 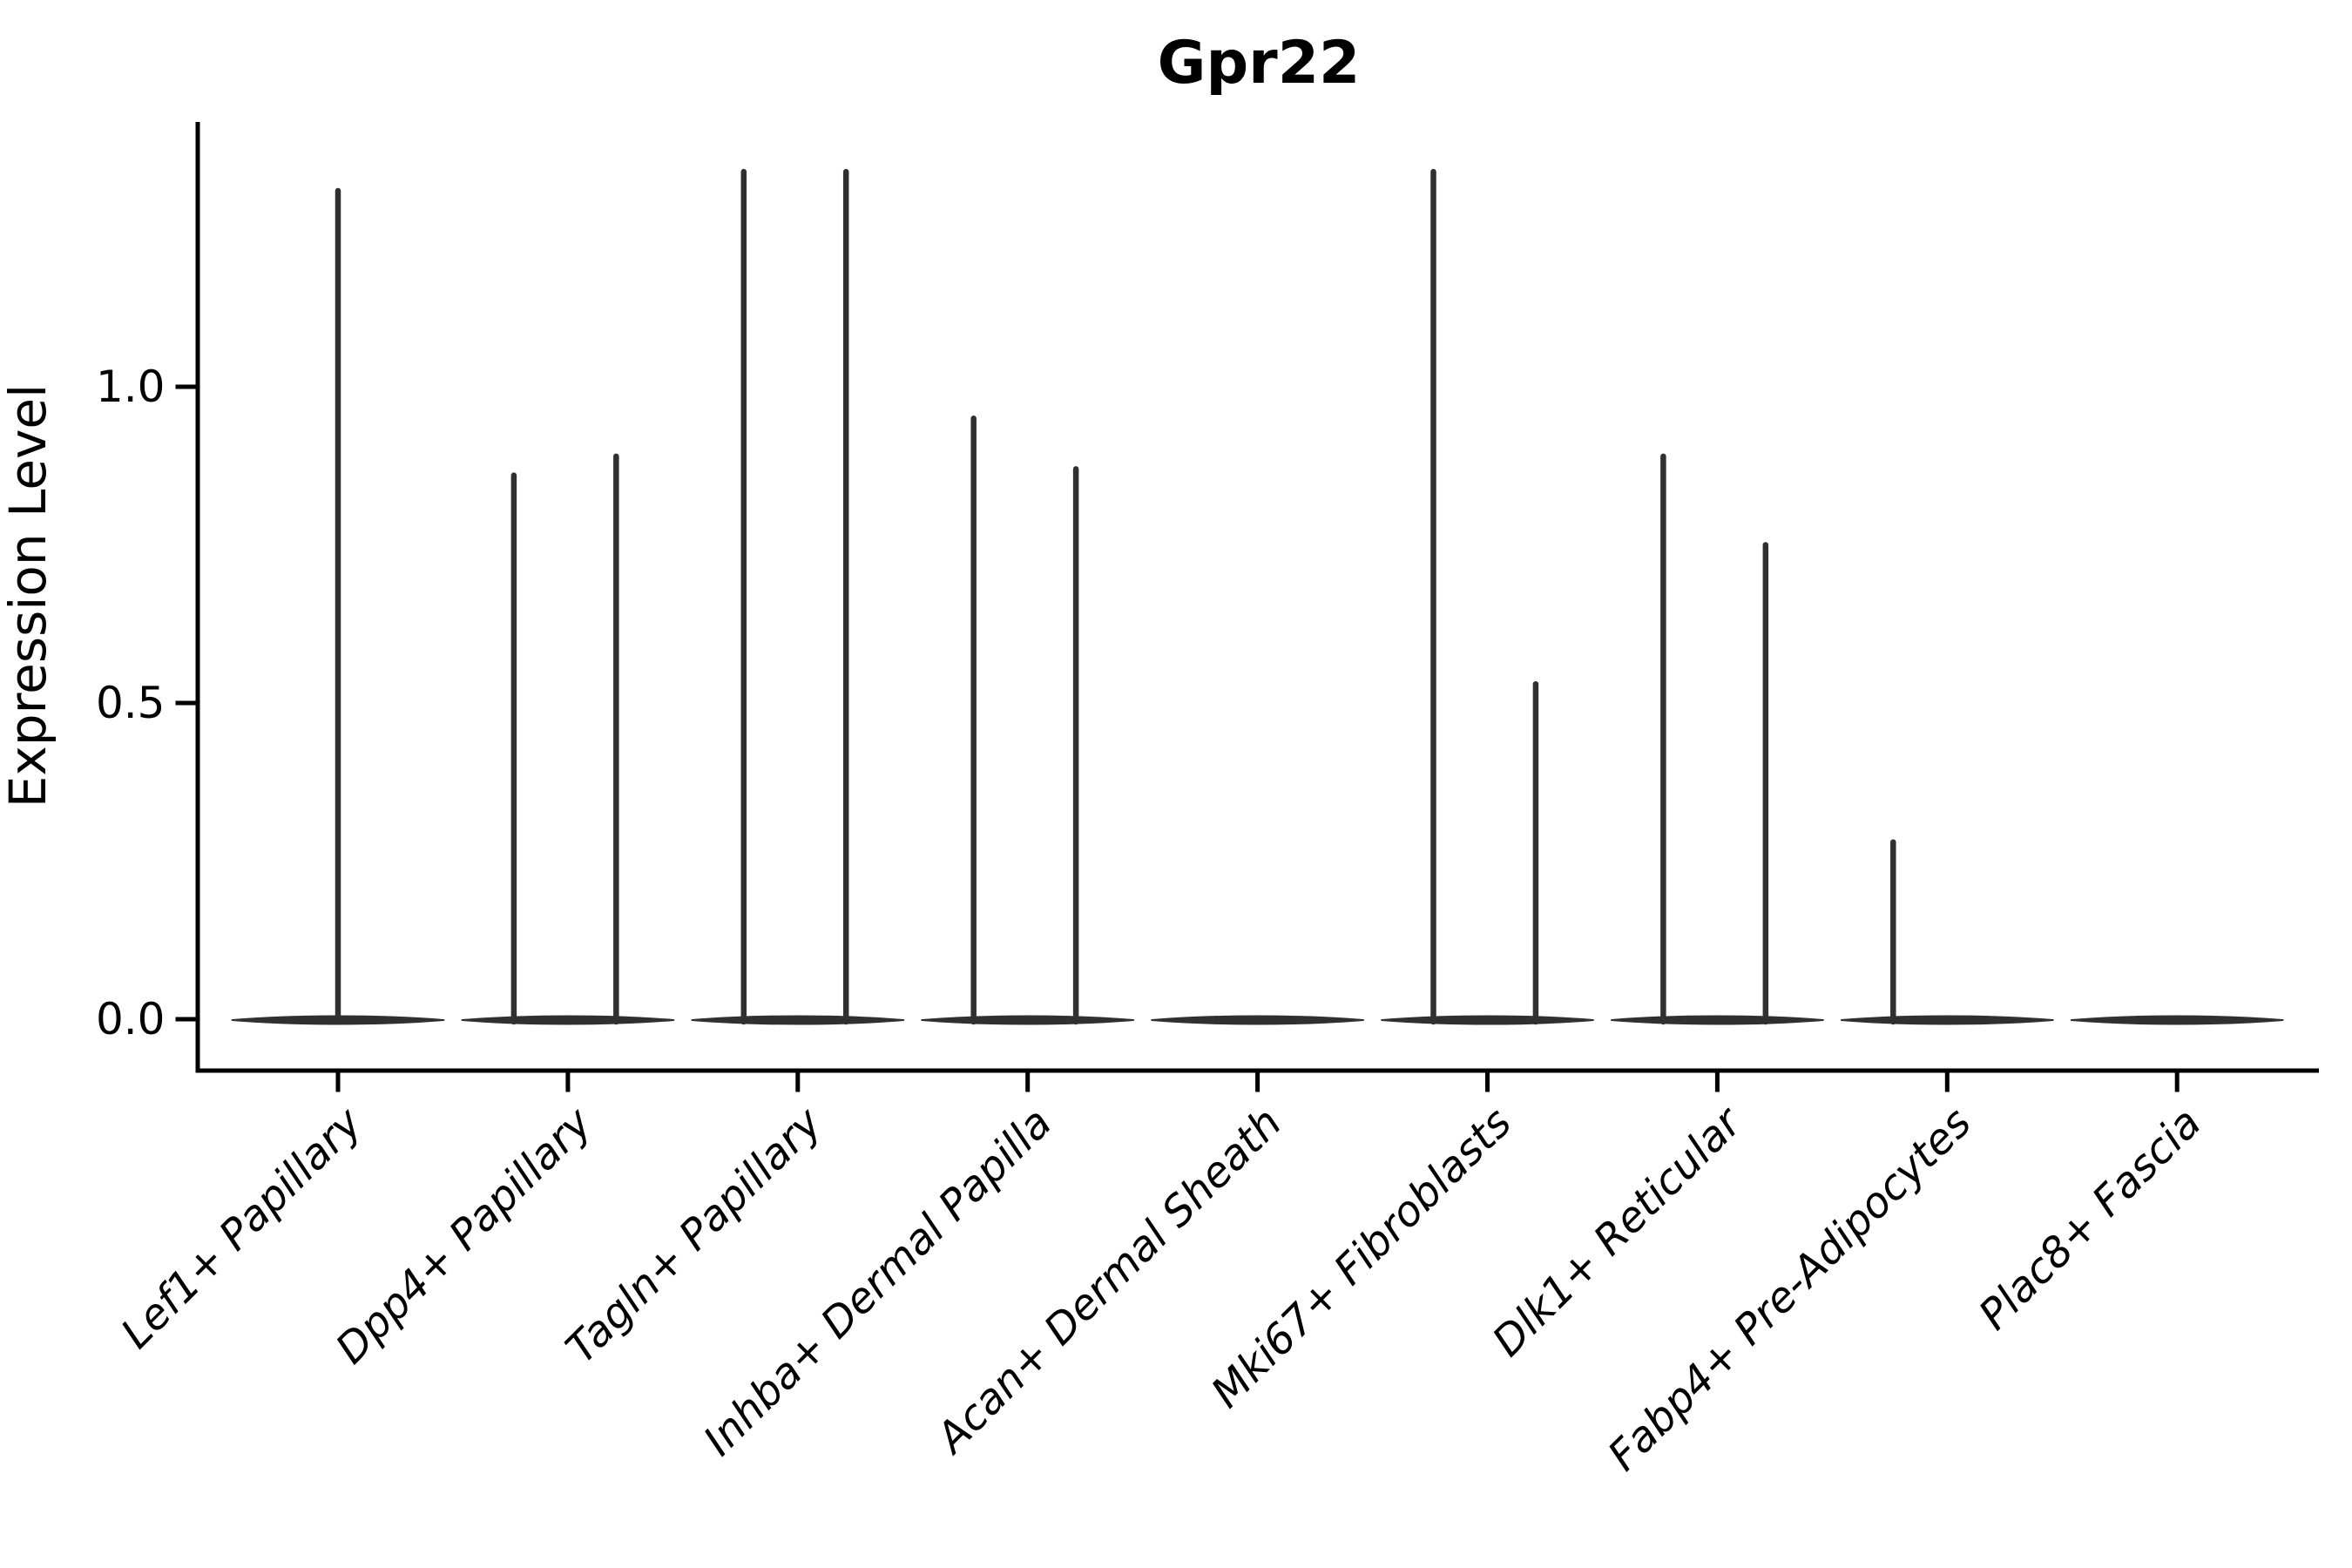 What do you see at coordinates (465, 1235) in the screenshot?
I see `x-tick-label: Dpp4+ Papillary` at bounding box center [465, 1235].